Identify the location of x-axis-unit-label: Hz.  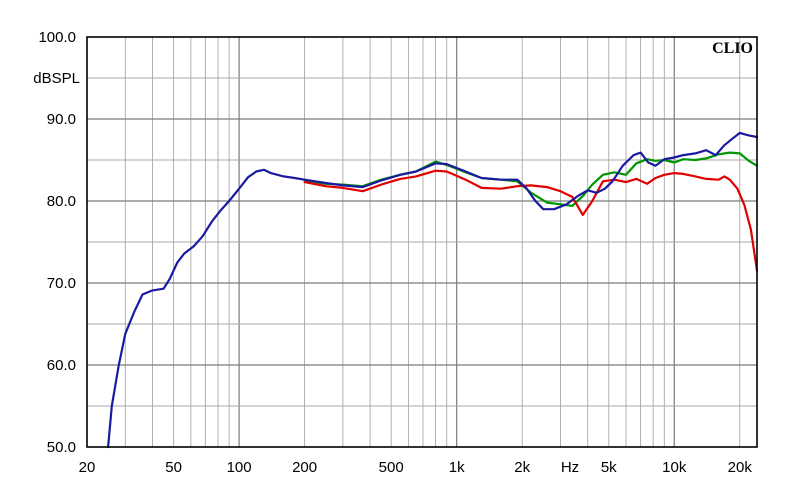
(570, 467).